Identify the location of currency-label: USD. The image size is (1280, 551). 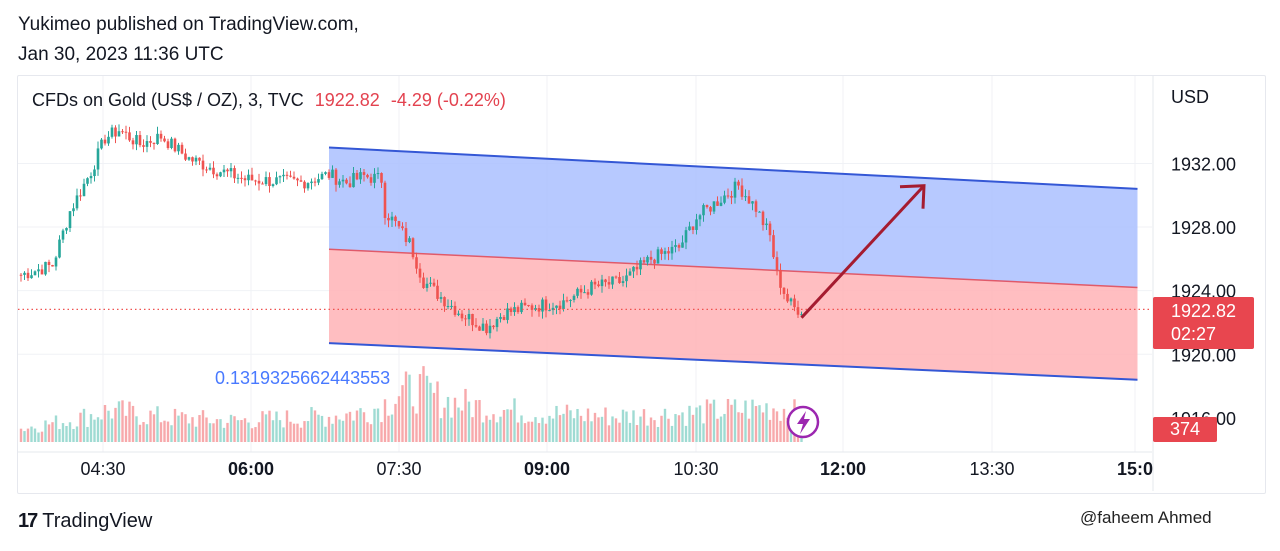
(1190, 97).